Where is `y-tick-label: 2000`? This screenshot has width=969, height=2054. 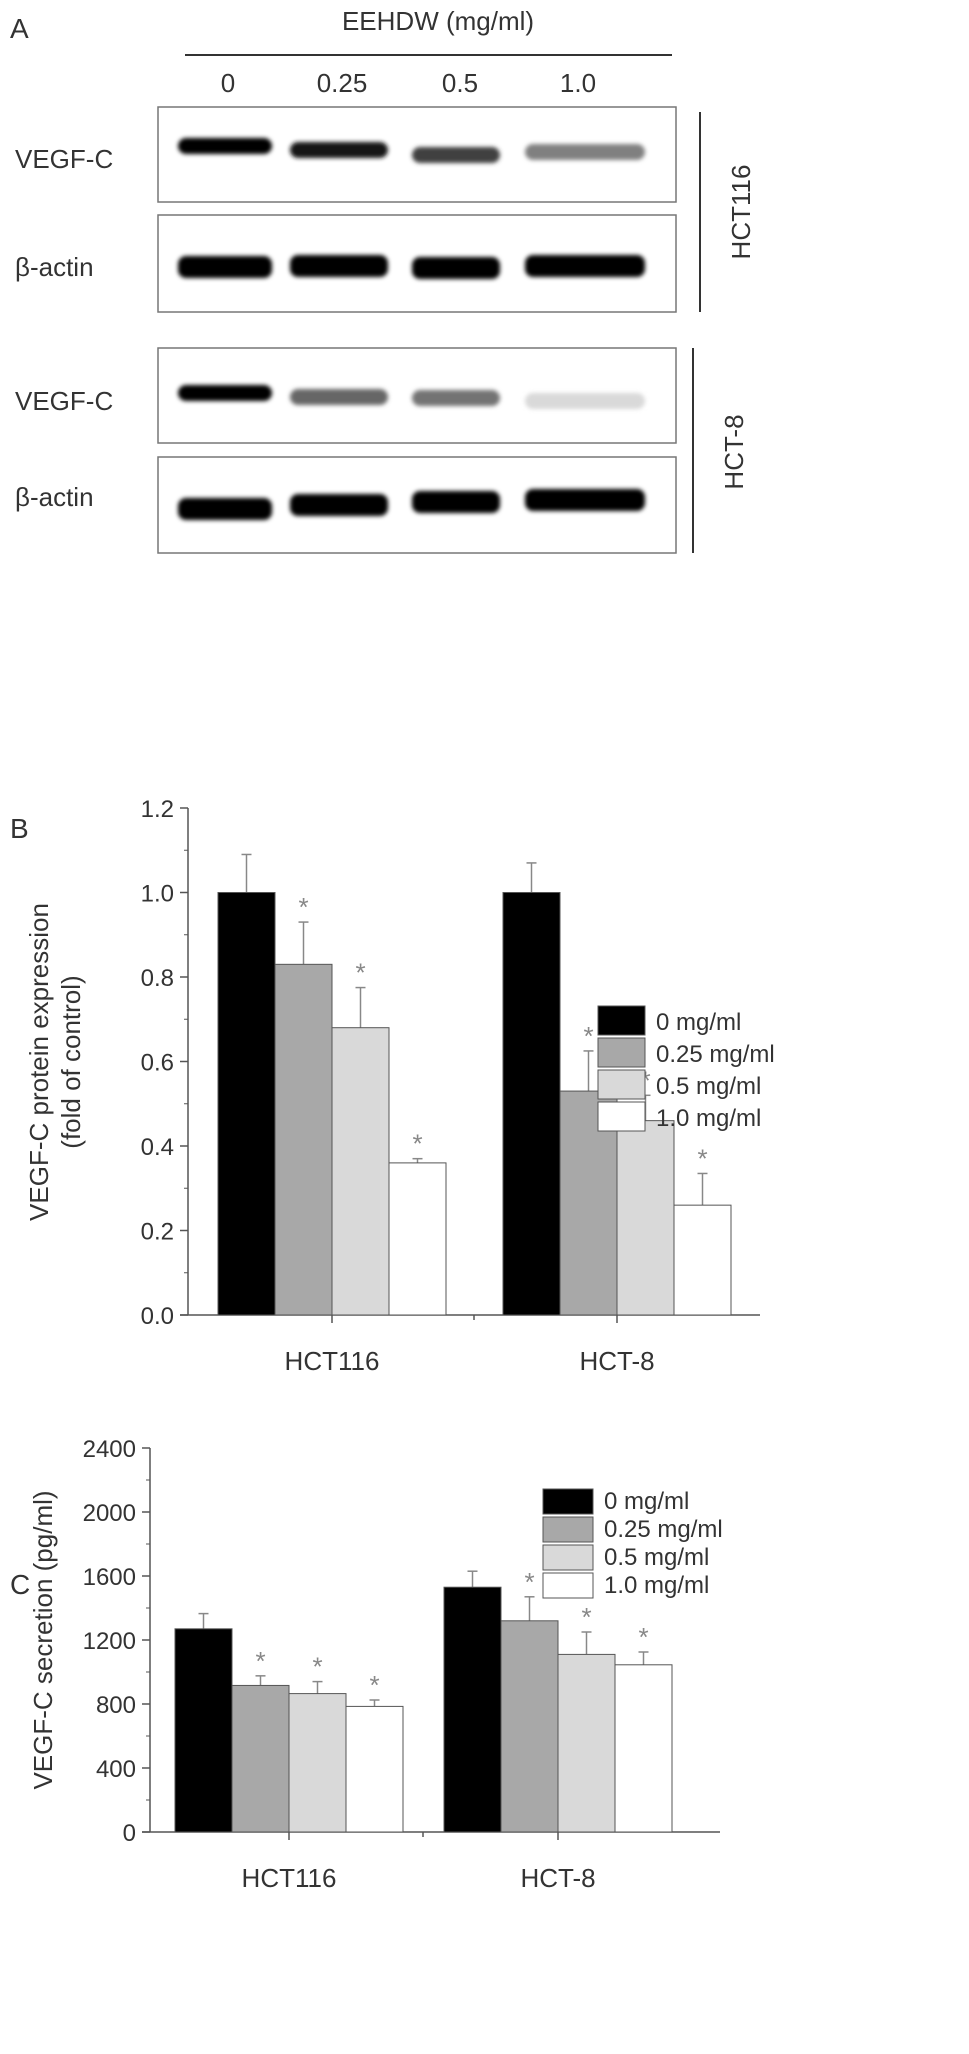
y-tick-label: 2000 is located at coordinates (109, 1513).